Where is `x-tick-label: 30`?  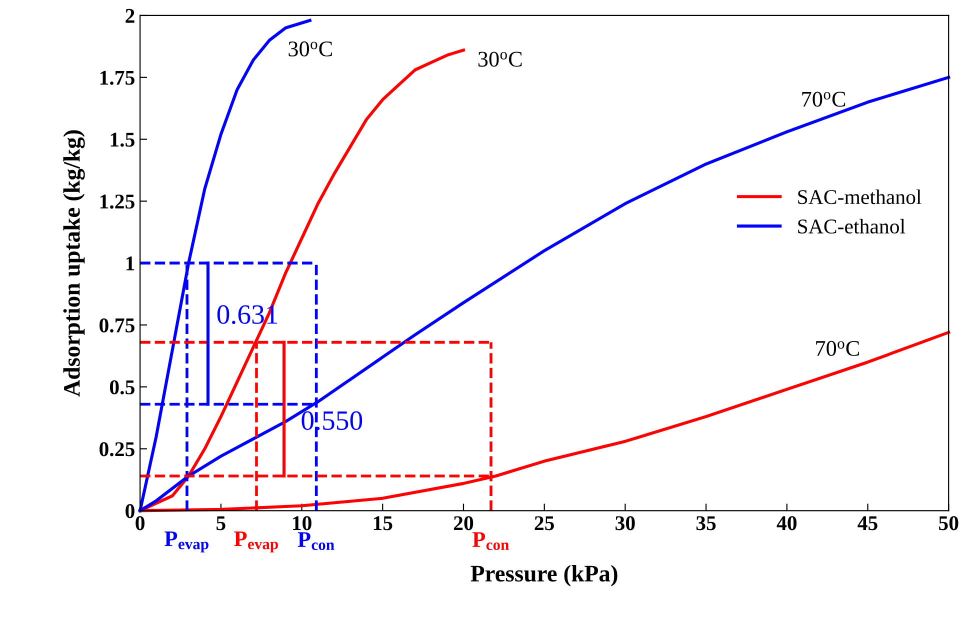
x-tick-label: 30 is located at coordinates (625, 523).